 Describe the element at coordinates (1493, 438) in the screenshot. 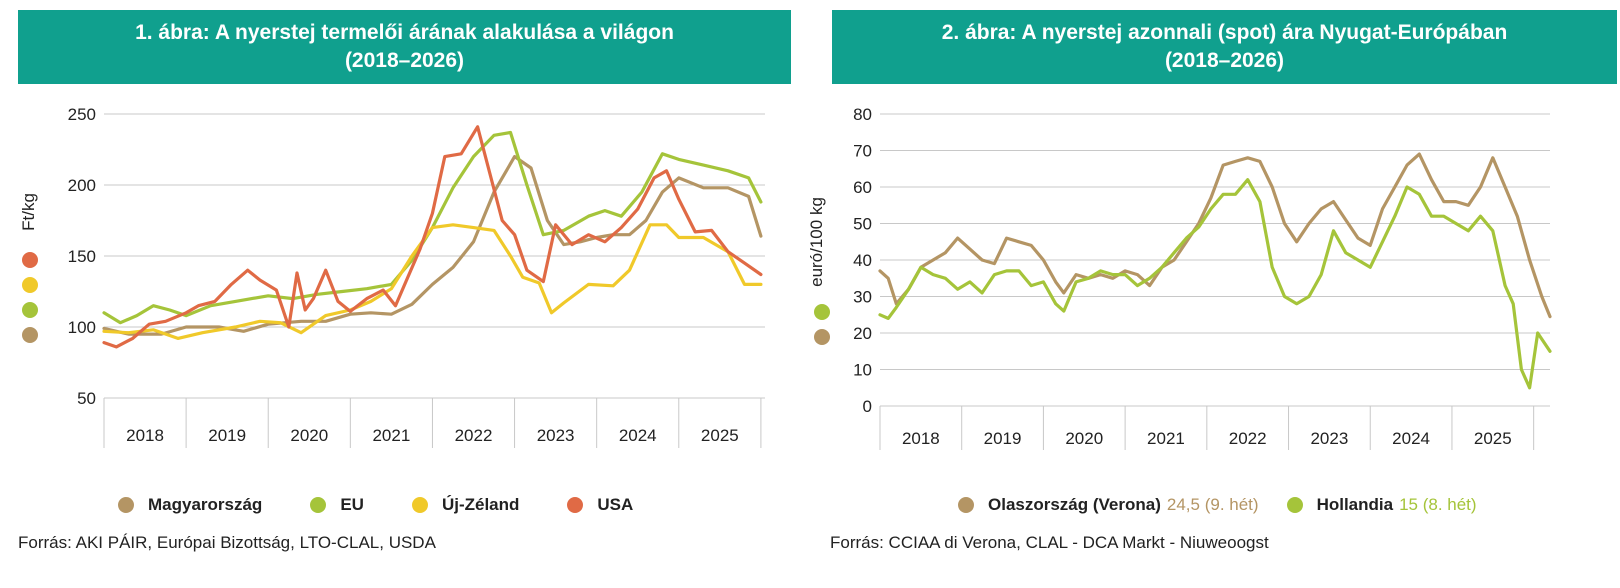

I see `chart2-xtick-label: 2025` at that location.